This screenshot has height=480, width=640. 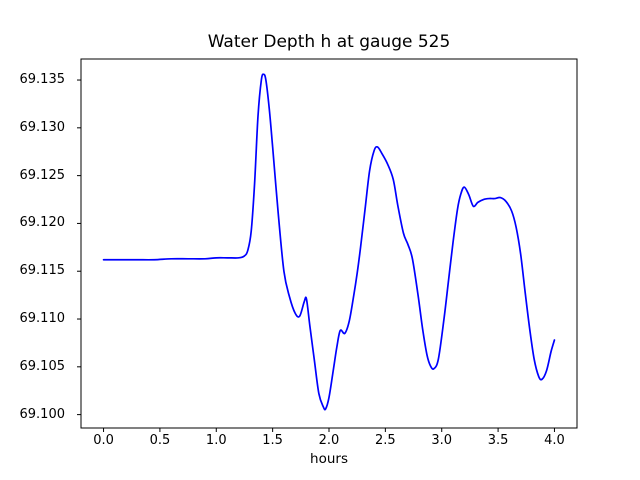 I want to click on x-tick-label: 1.5, so click(x=272, y=440).